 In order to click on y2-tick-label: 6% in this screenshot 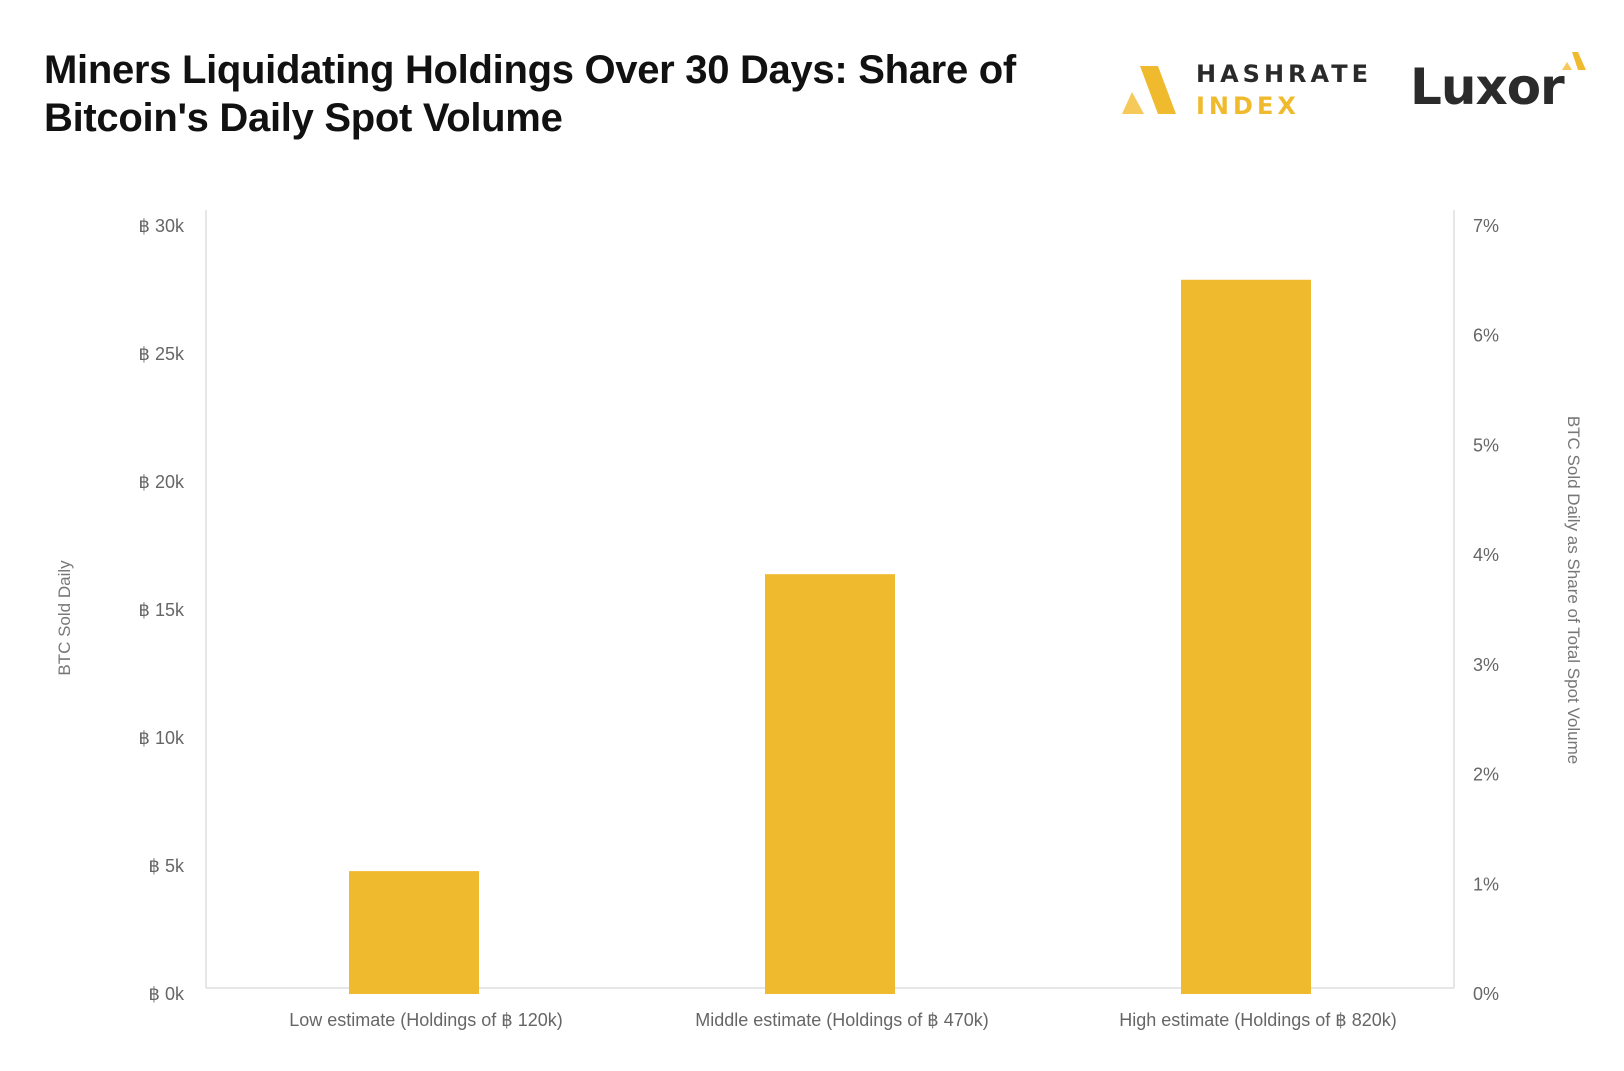, I will do `click(1486, 336)`.